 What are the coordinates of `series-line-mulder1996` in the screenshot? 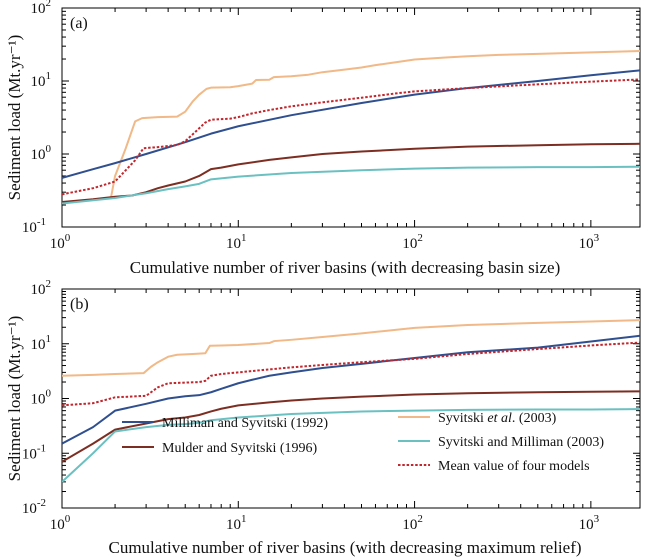 It's located at (351, 426).